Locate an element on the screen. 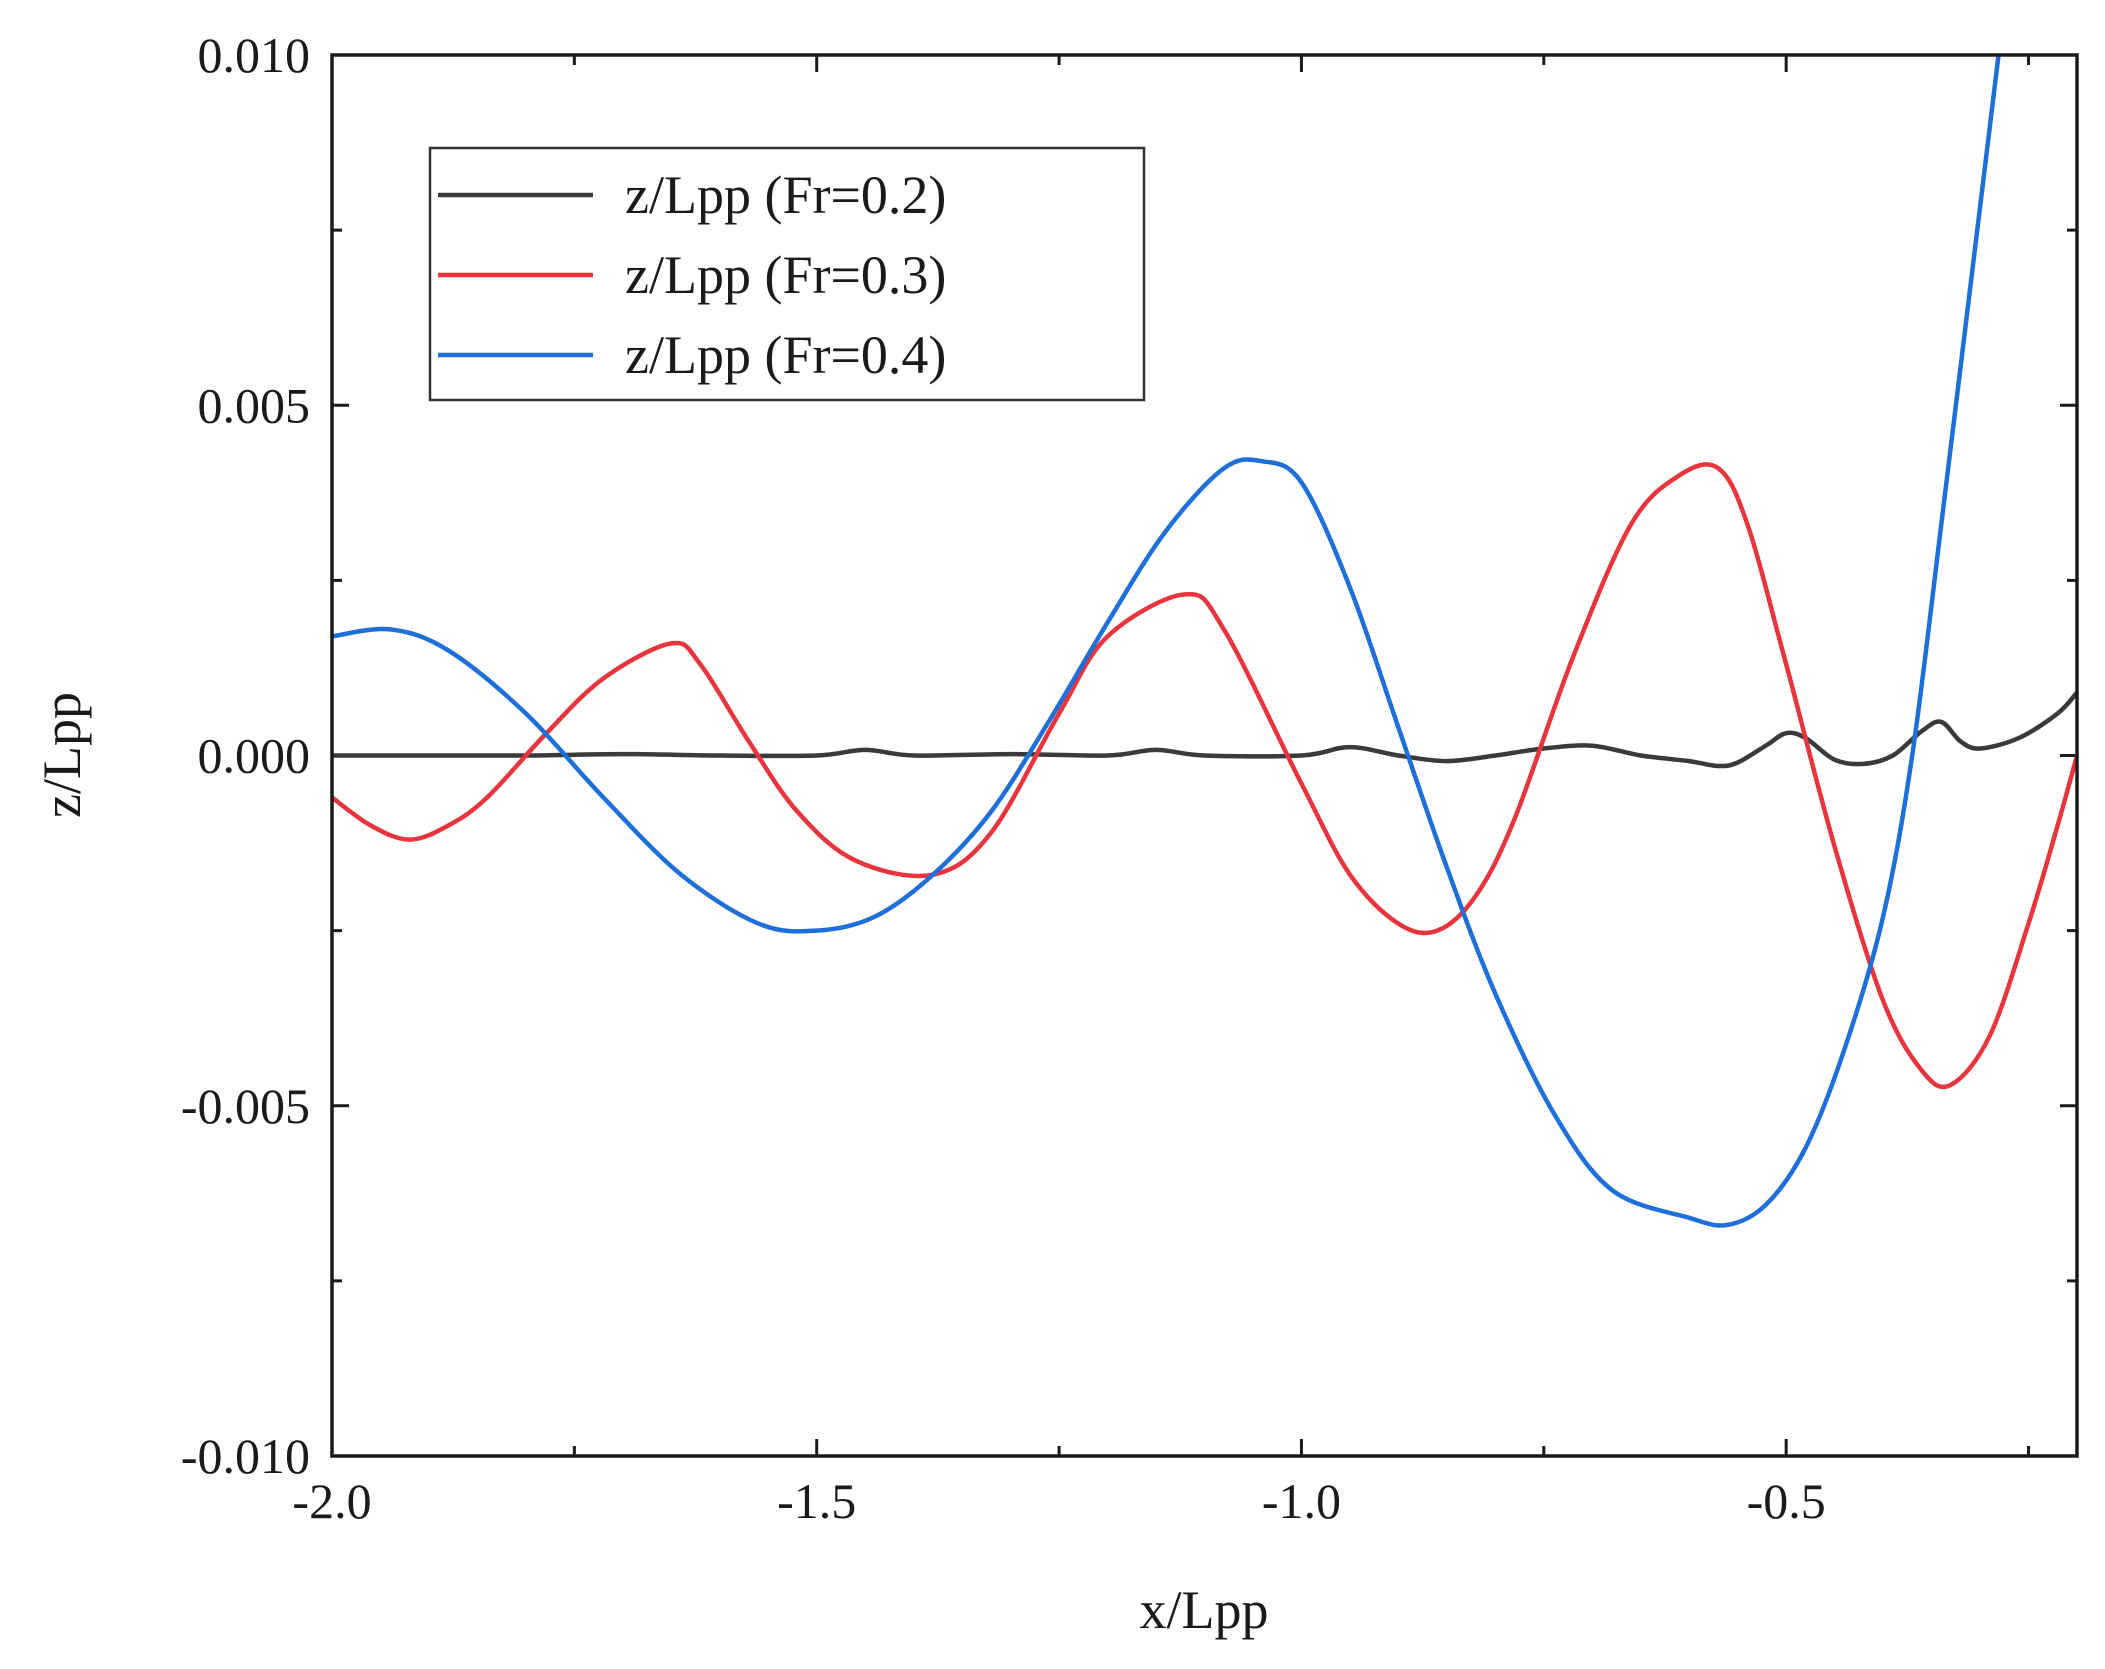 This screenshot has height=1669, width=2105. x-tick-label: -1.5 is located at coordinates (816, 1501).